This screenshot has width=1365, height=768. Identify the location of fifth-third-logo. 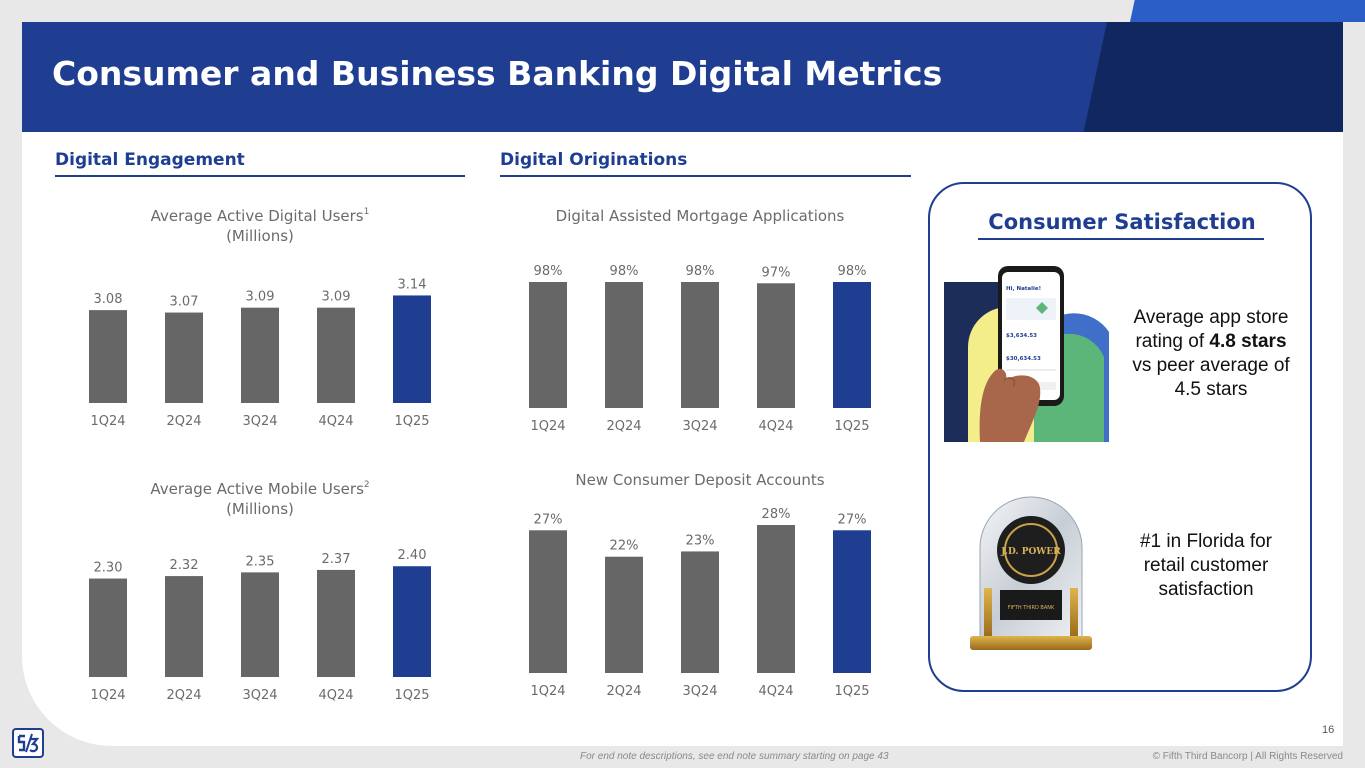
(28, 743).